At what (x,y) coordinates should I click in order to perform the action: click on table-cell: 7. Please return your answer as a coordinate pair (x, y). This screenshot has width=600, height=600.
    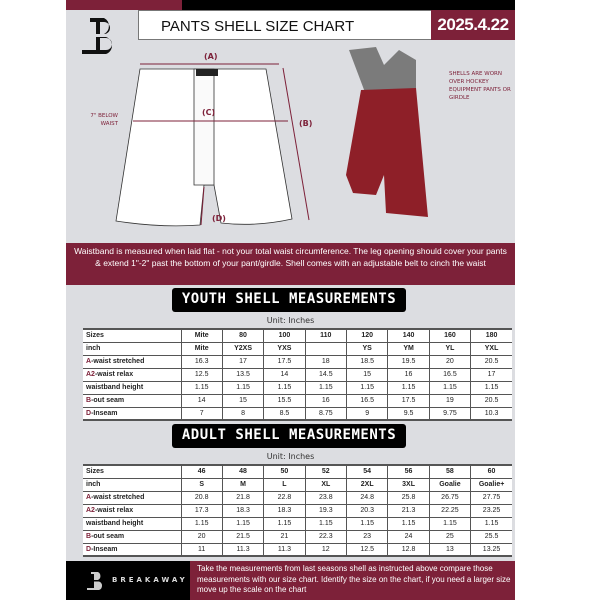
    Looking at the image, I should click on (202, 414).